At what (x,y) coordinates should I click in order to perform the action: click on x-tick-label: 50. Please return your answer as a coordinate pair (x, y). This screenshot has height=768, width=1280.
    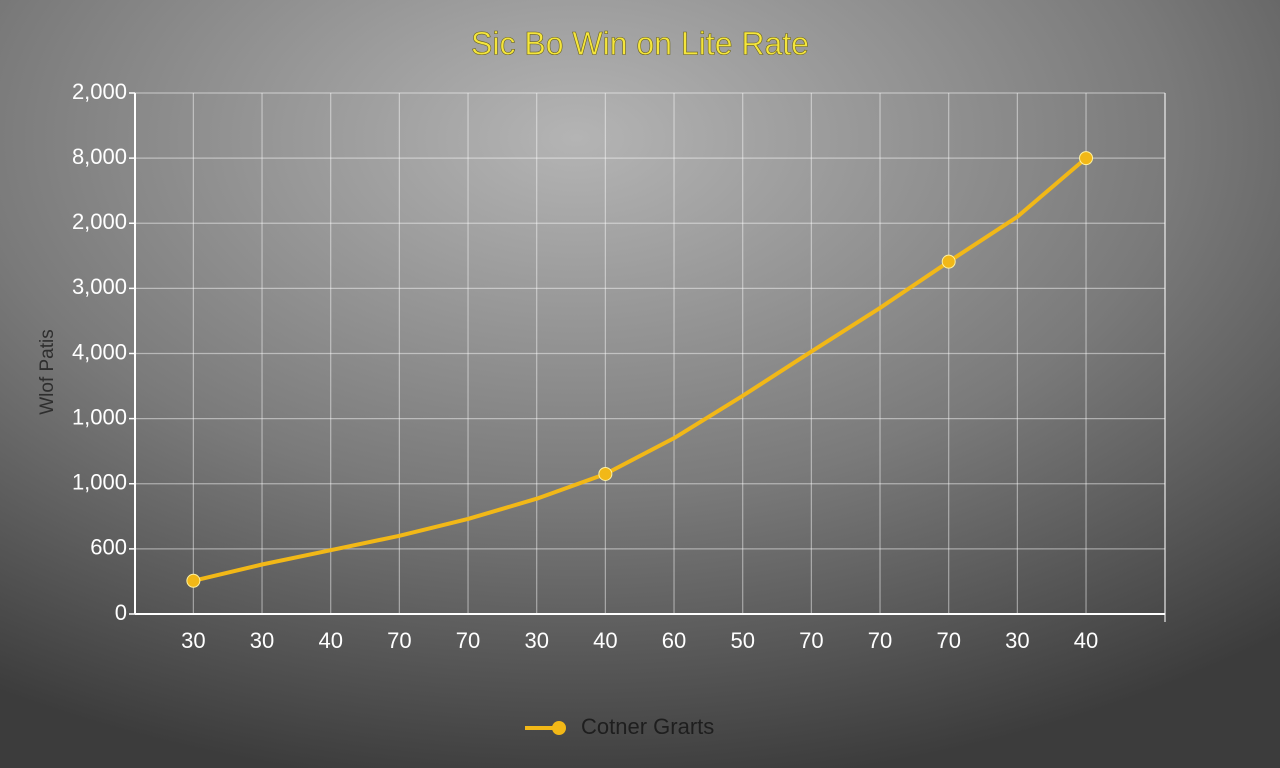
    Looking at the image, I should click on (742, 640).